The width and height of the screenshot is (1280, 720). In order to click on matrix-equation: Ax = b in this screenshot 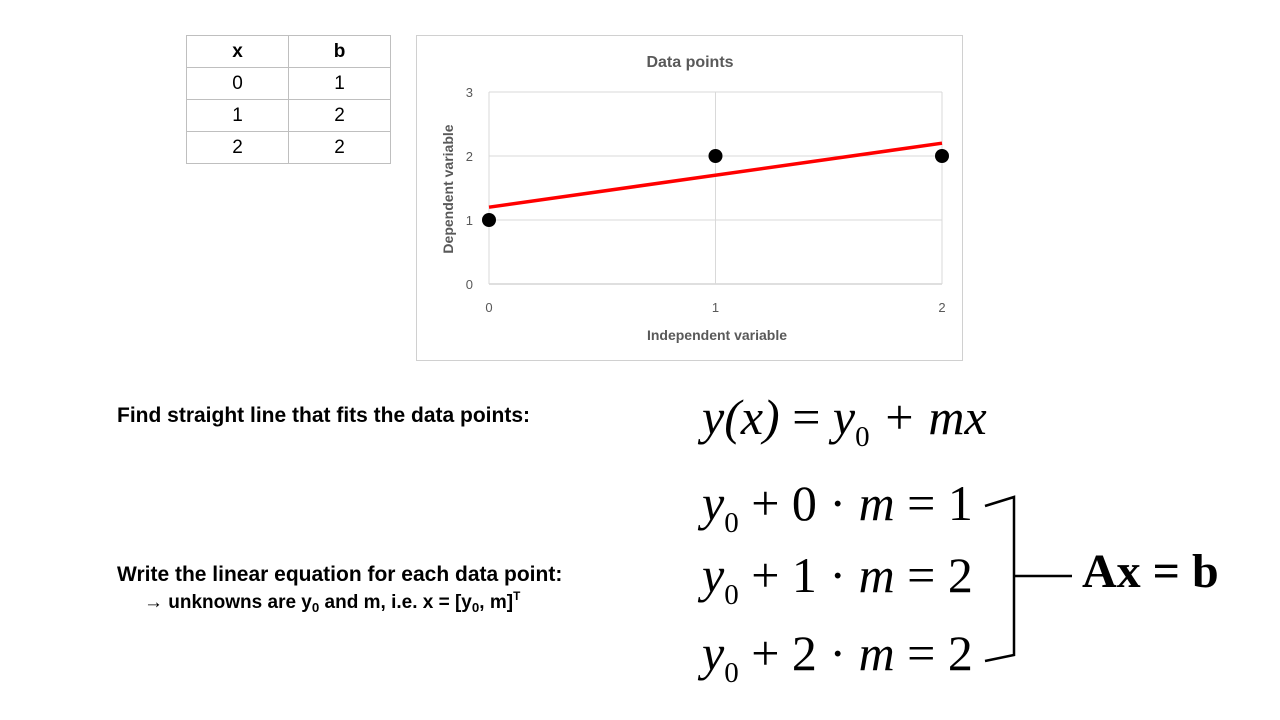, I will do `click(1150, 571)`.